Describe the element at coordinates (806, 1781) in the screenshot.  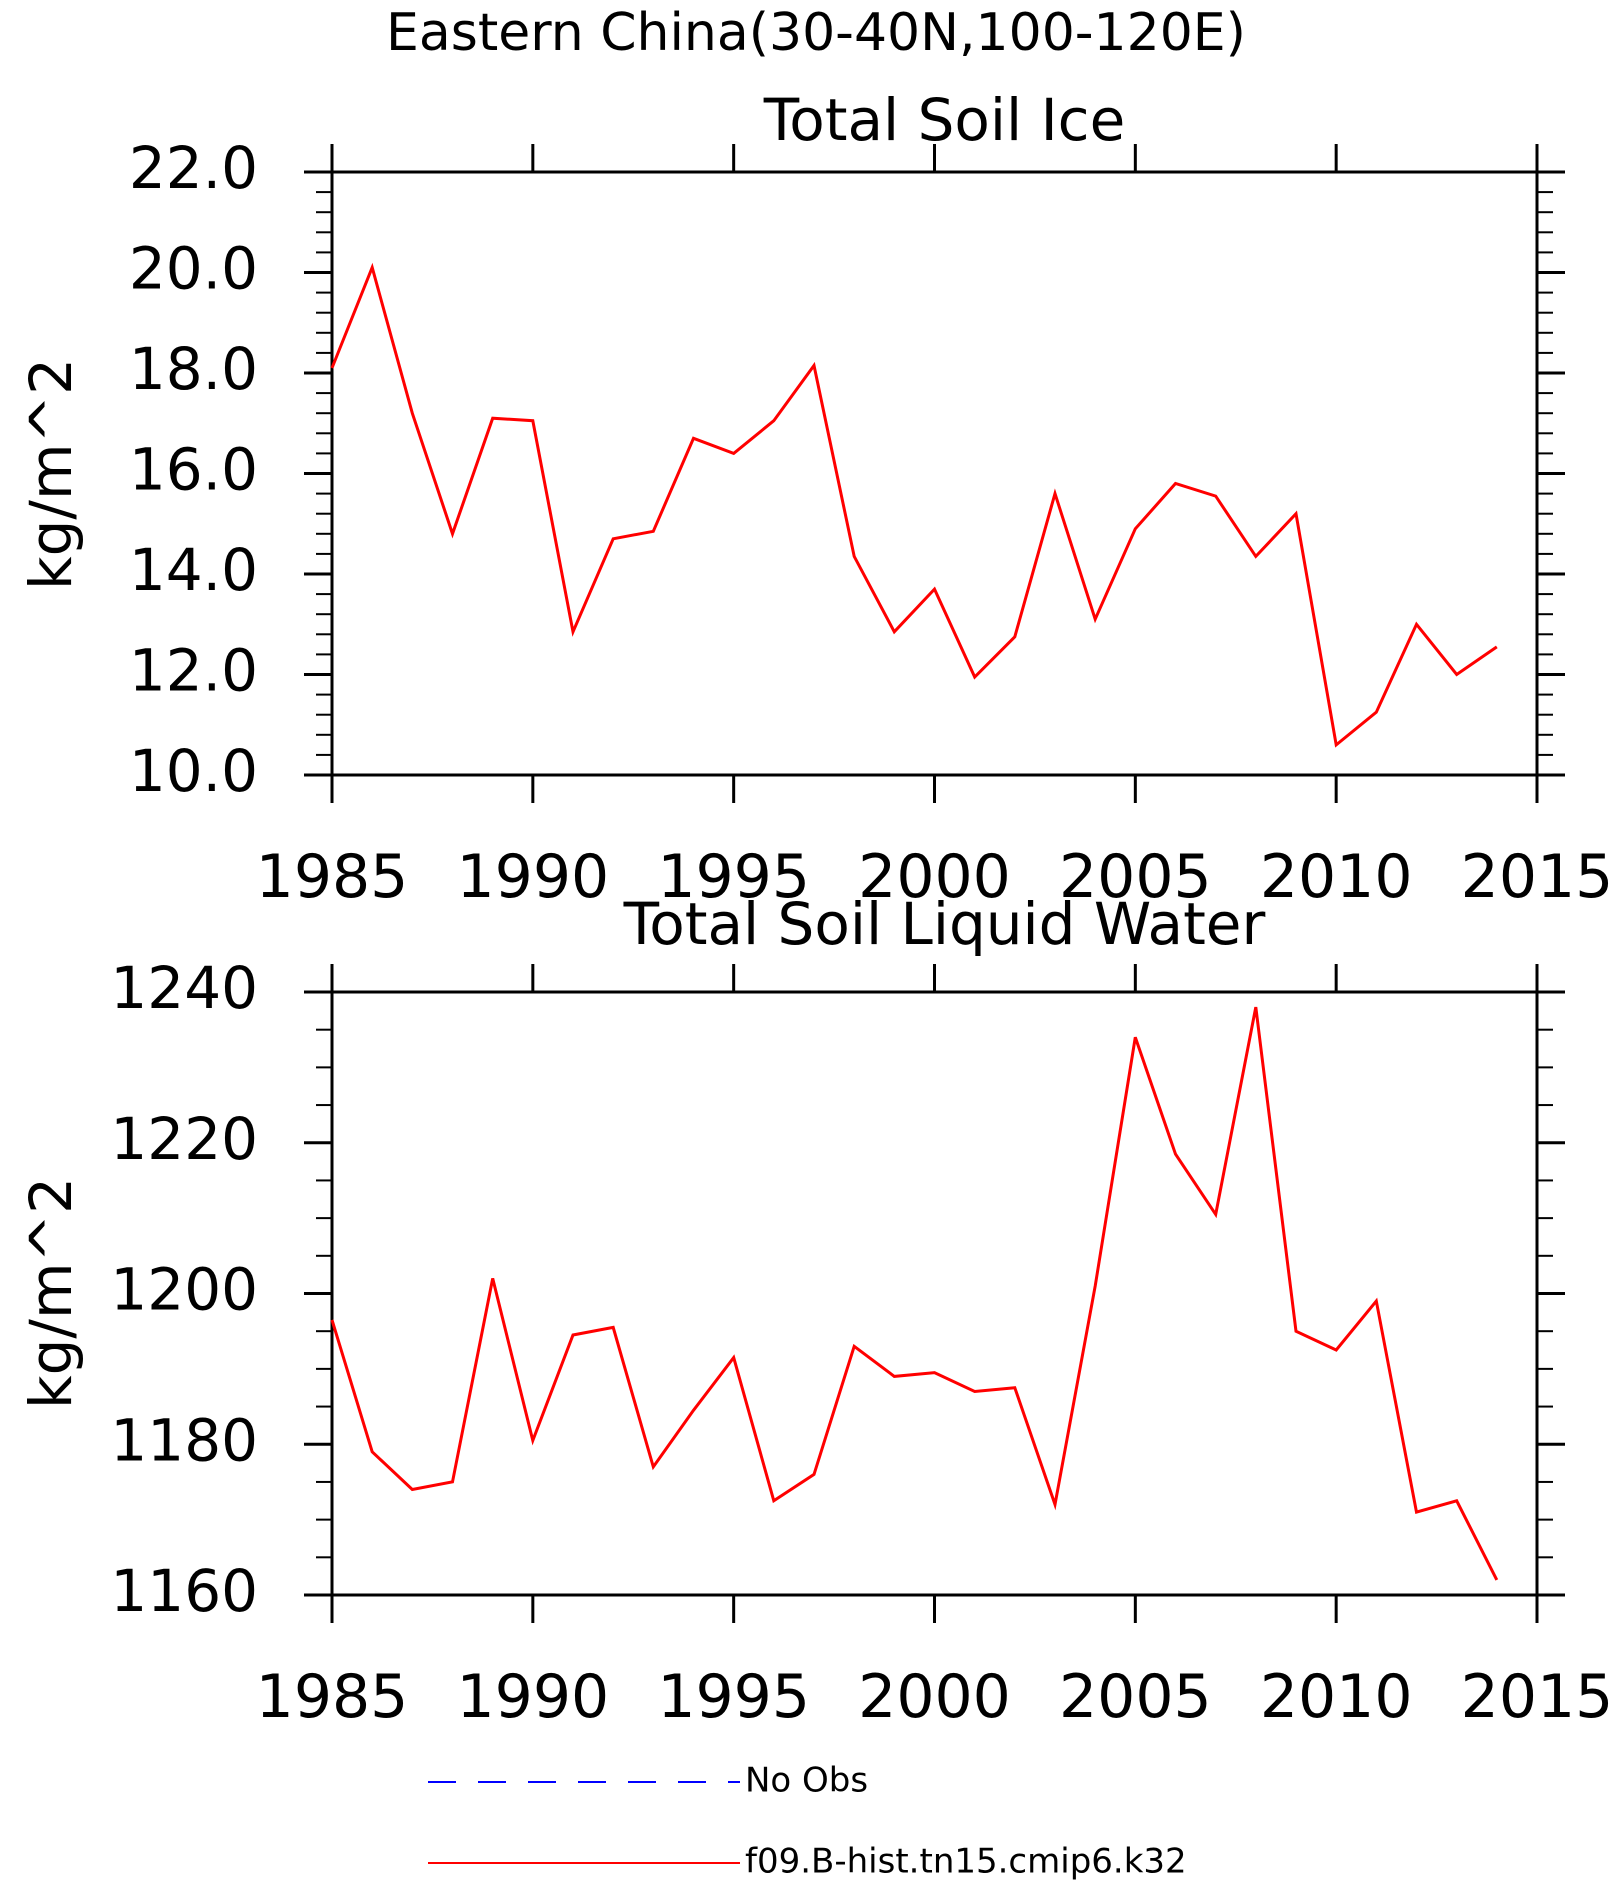
I see `legend-label: No Obs` at that location.